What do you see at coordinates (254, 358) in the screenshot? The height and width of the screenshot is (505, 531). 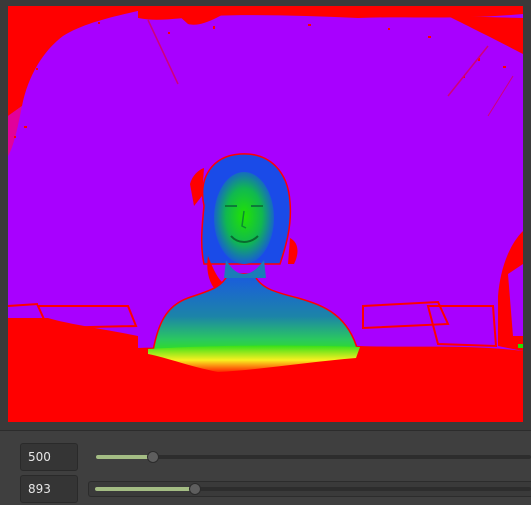 I see `near-ridge` at bounding box center [254, 358].